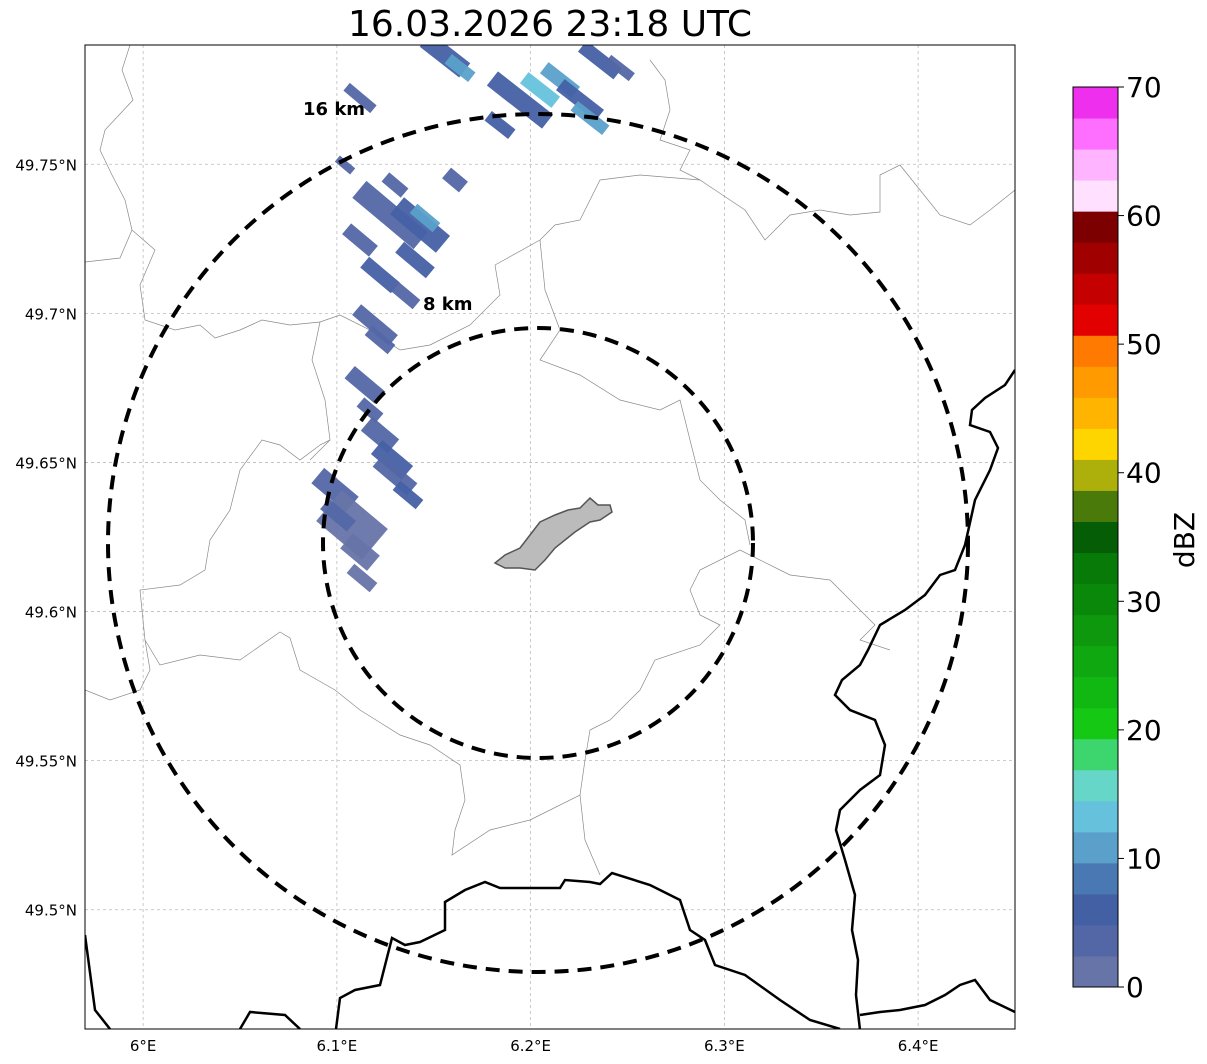 This screenshot has width=1207, height=1064. What do you see at coordinates (1135, 987) in the screenshot?
I see `colorbar-tick-label: 0` at bounding box center [1135, 987].